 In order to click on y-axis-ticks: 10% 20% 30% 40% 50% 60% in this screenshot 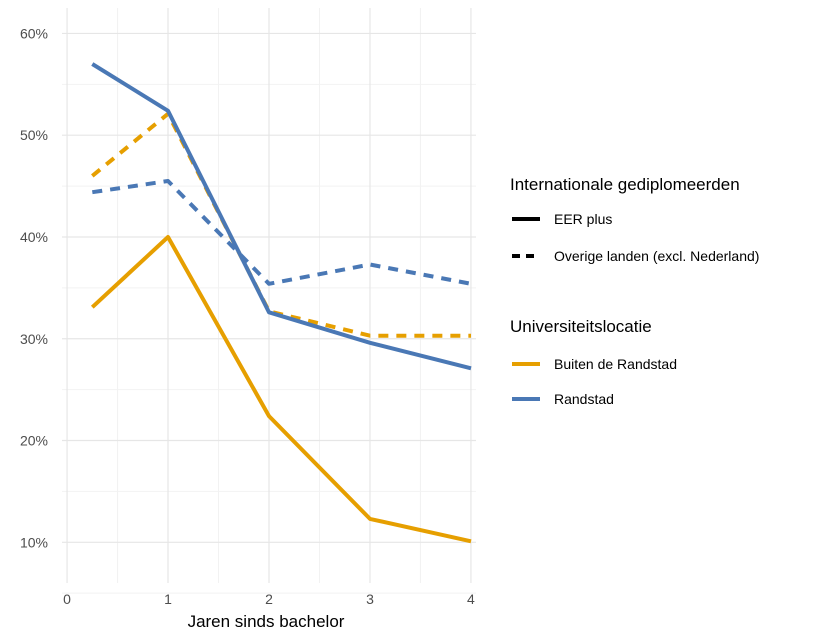, I will do `click(34, 287)`.